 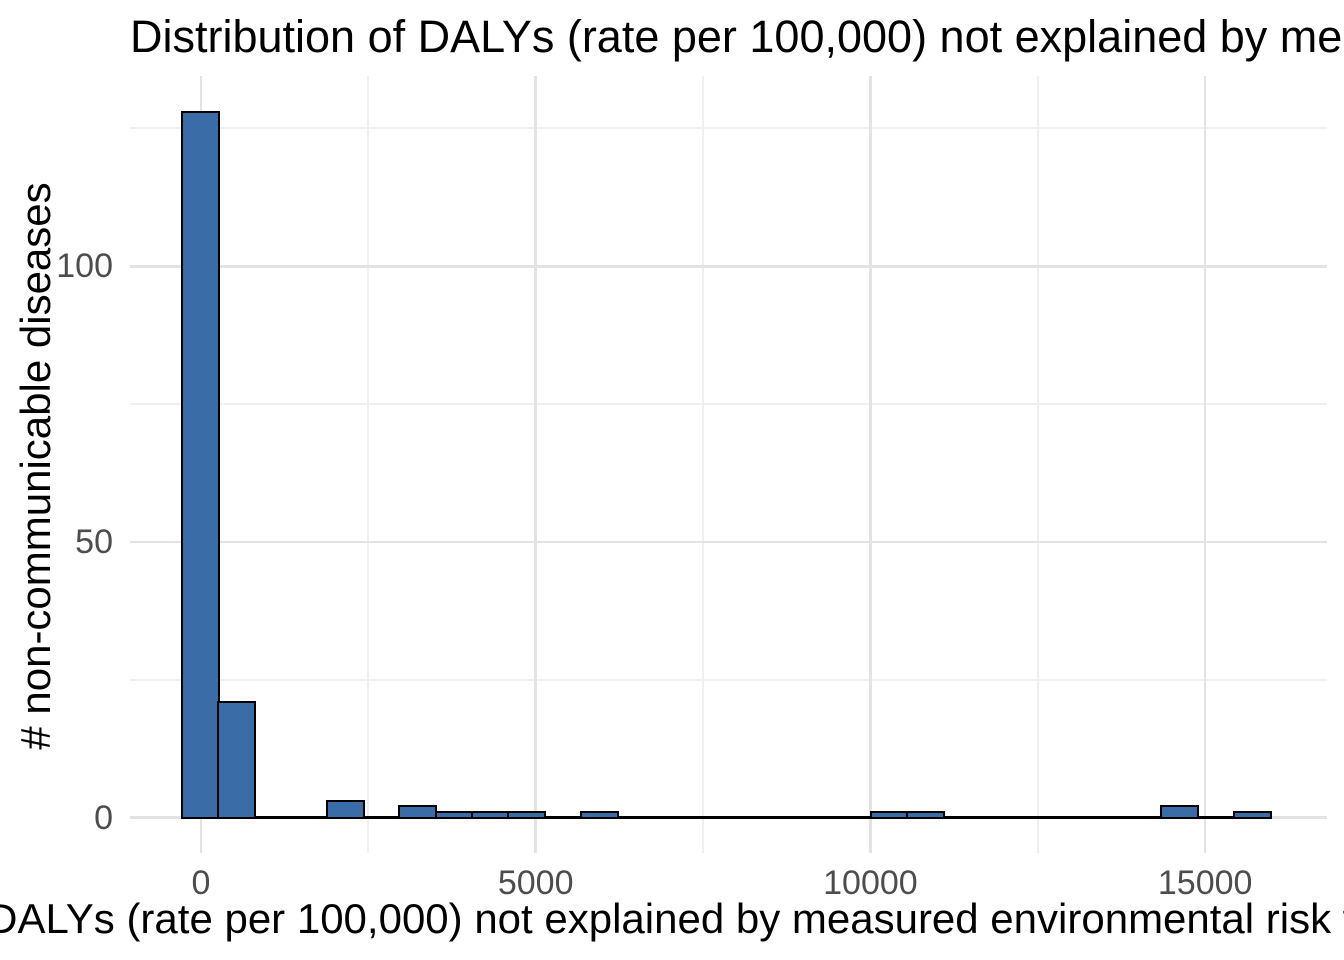 What do you see at coordinates (84, 266) in the screenshot?
I see `y-tick-label: 100` at bounding box center [84, 266].